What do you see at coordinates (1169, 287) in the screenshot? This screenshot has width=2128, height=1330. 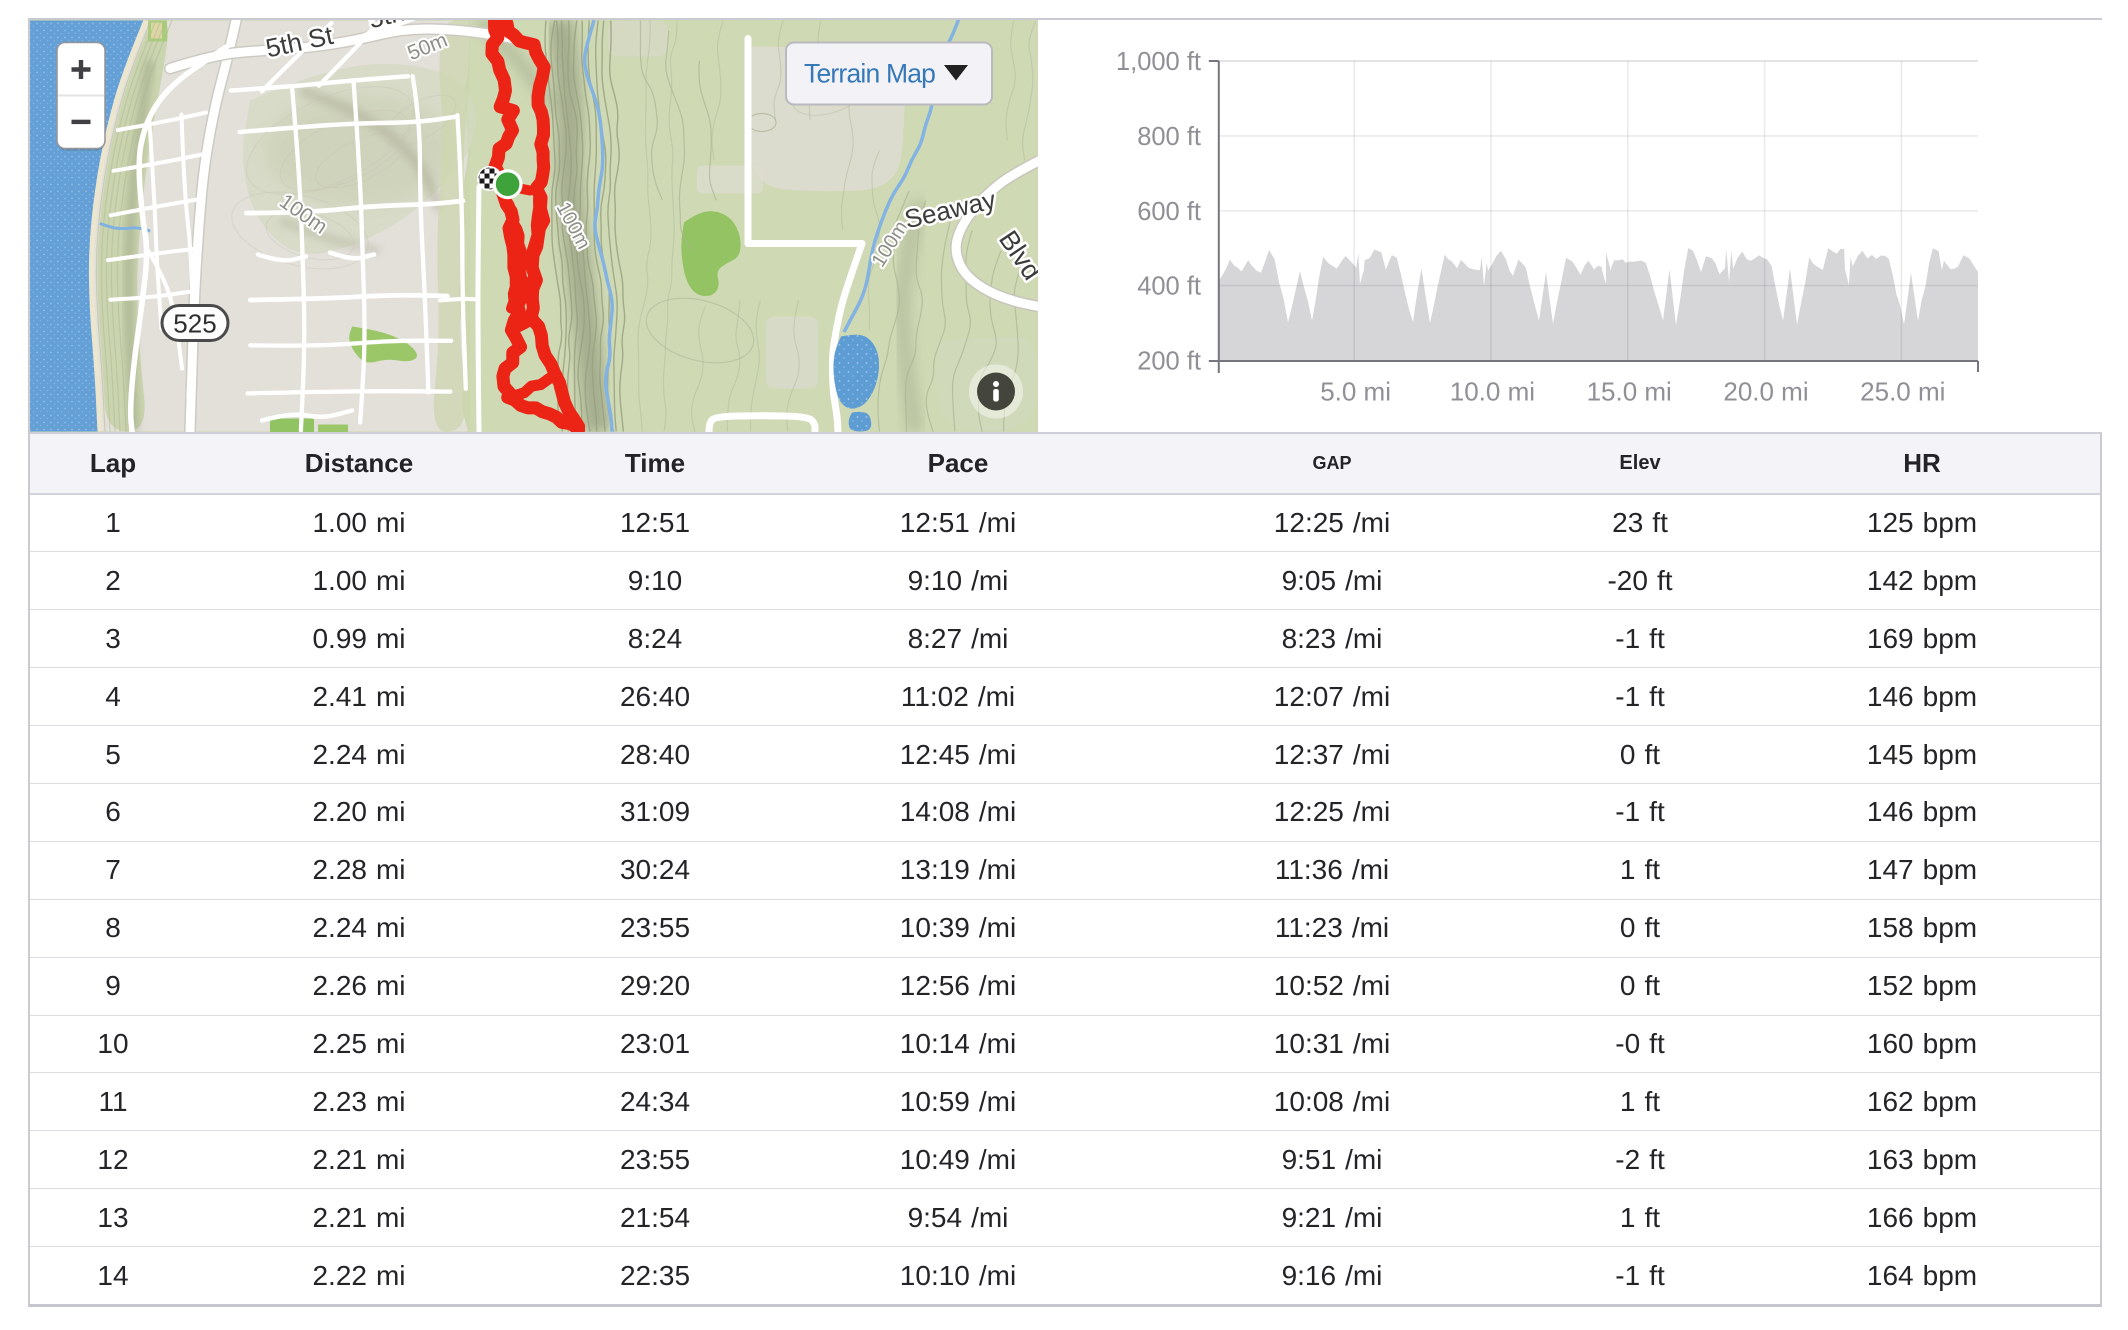 I see `svg-text: 400 ft` at bounding box center [1169, 287].